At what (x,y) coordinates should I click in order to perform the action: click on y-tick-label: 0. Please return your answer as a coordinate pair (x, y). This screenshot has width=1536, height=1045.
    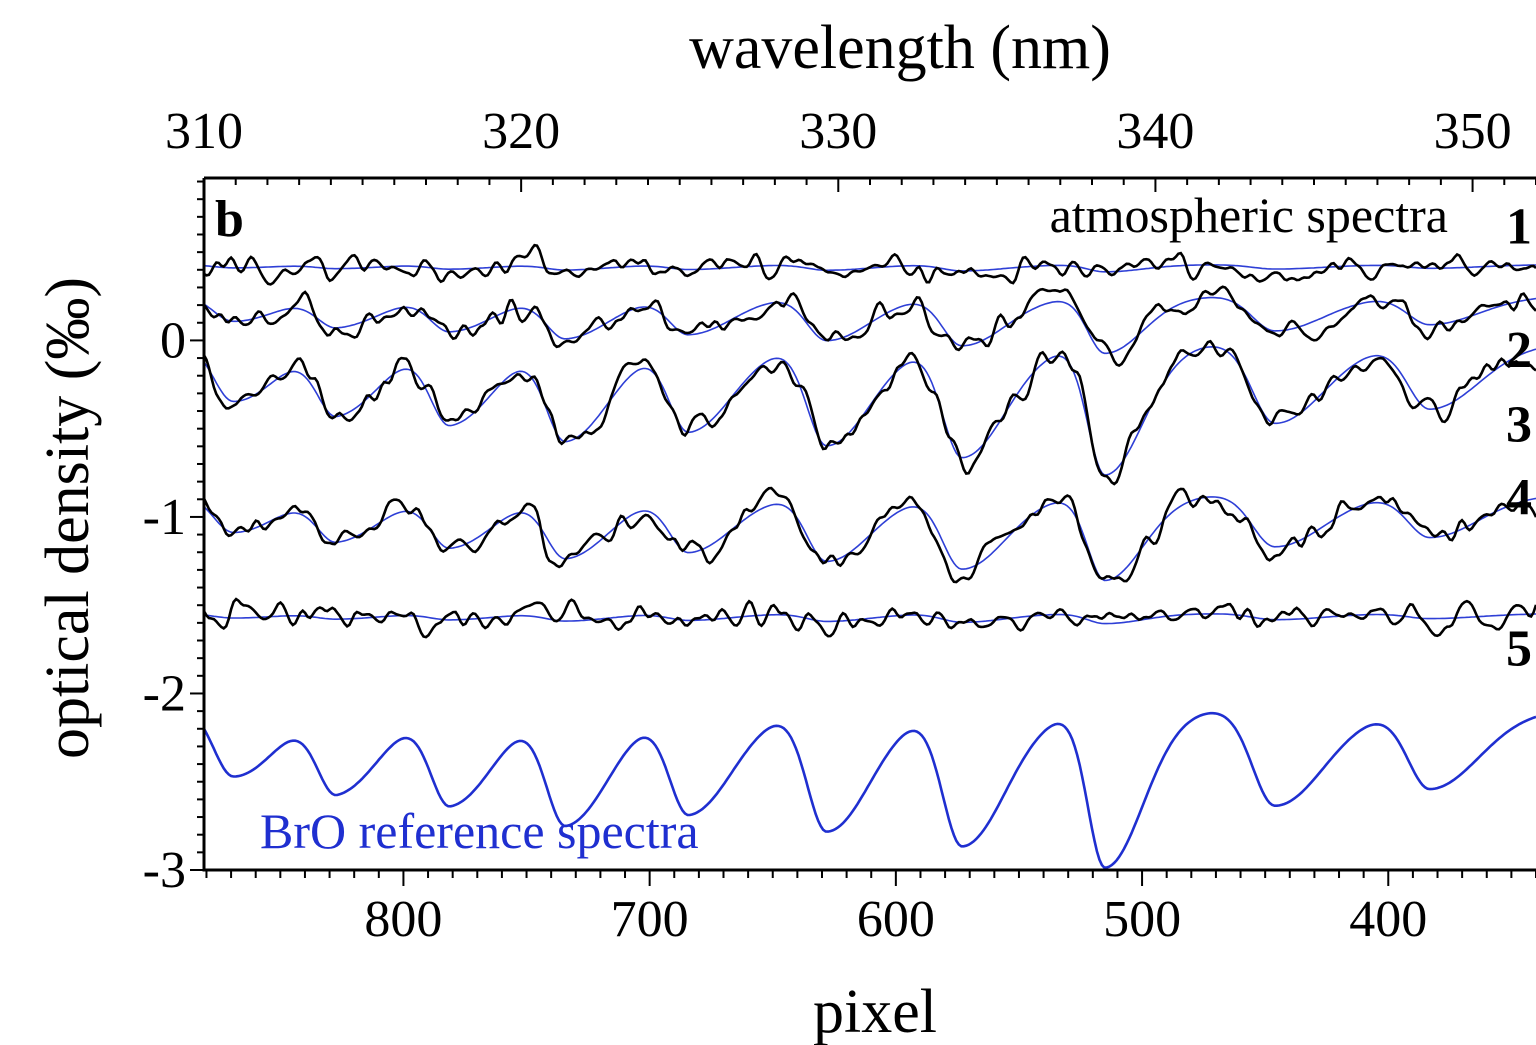
    Looking at the image, I should click on (173, 340).